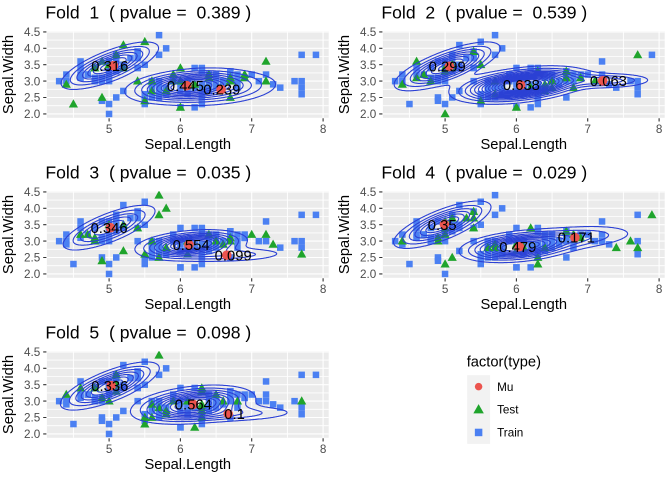 Image resolution: width=672 pixels, height=485 pixels. What do you see at coordinates (191, 246) in the screenshot?
I see `svg-text: 0.554` at bounding box center [191, 246].